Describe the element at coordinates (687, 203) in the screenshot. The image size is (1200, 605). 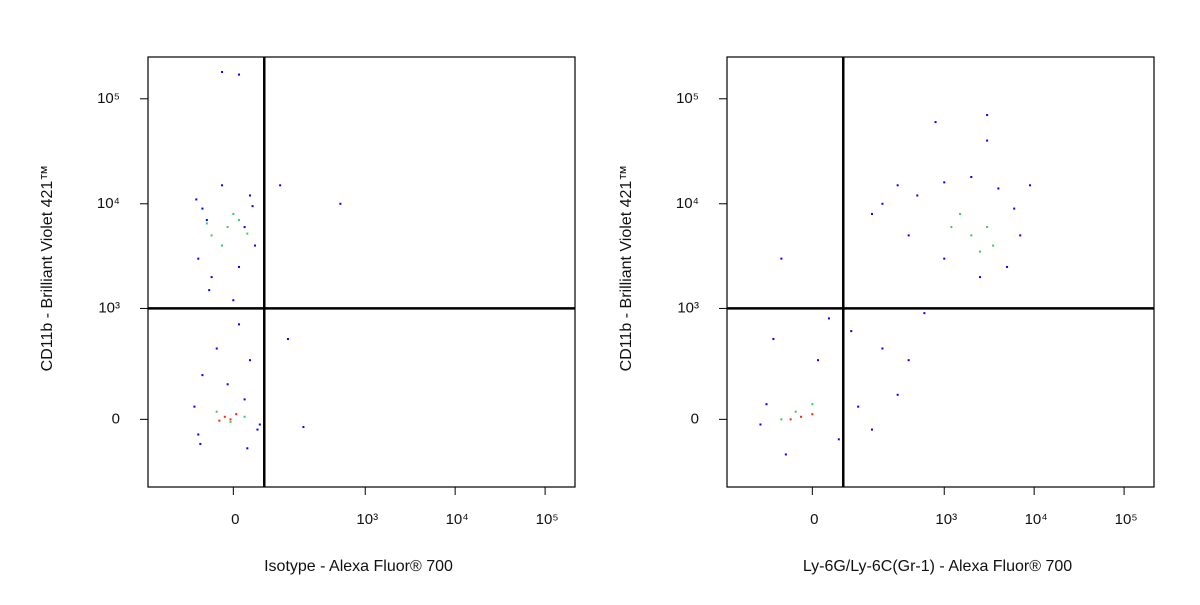
I see `y-tick-label: 10⁴` at that location.